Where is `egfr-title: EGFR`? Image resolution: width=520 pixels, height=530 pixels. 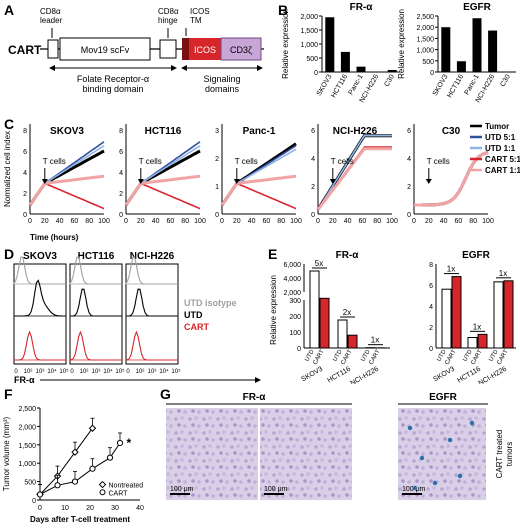 egfr-title: EGFR is located at coordinates (477, 7).